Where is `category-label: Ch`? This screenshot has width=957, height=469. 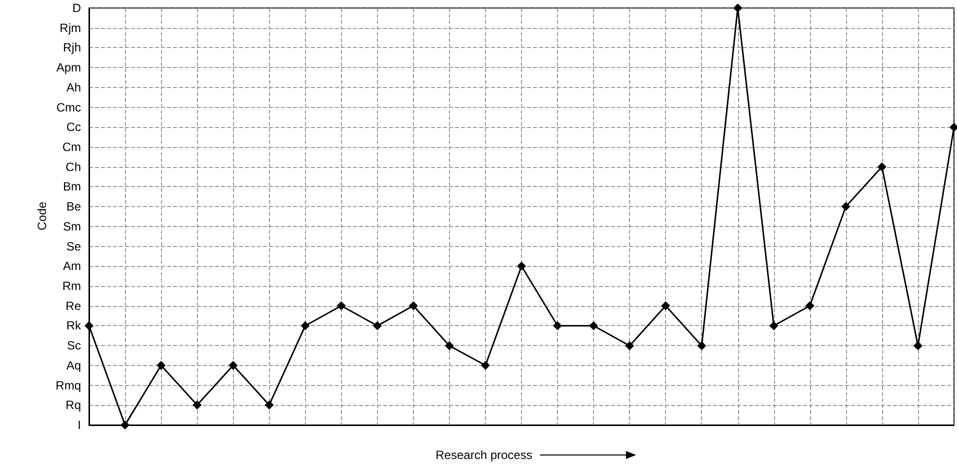
category-label: Ch is located at coordinates (73, 167).